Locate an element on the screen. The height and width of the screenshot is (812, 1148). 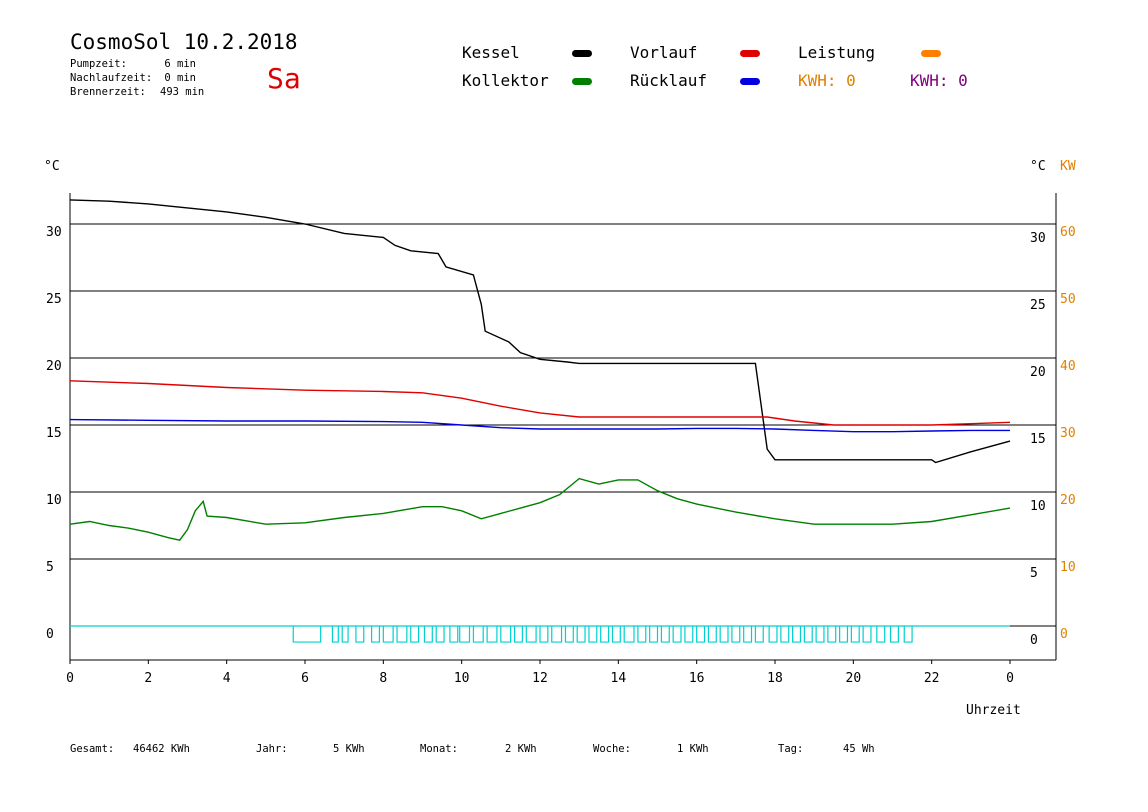
y-tick-label-right: 25 is located at coordinates (1038, 305).